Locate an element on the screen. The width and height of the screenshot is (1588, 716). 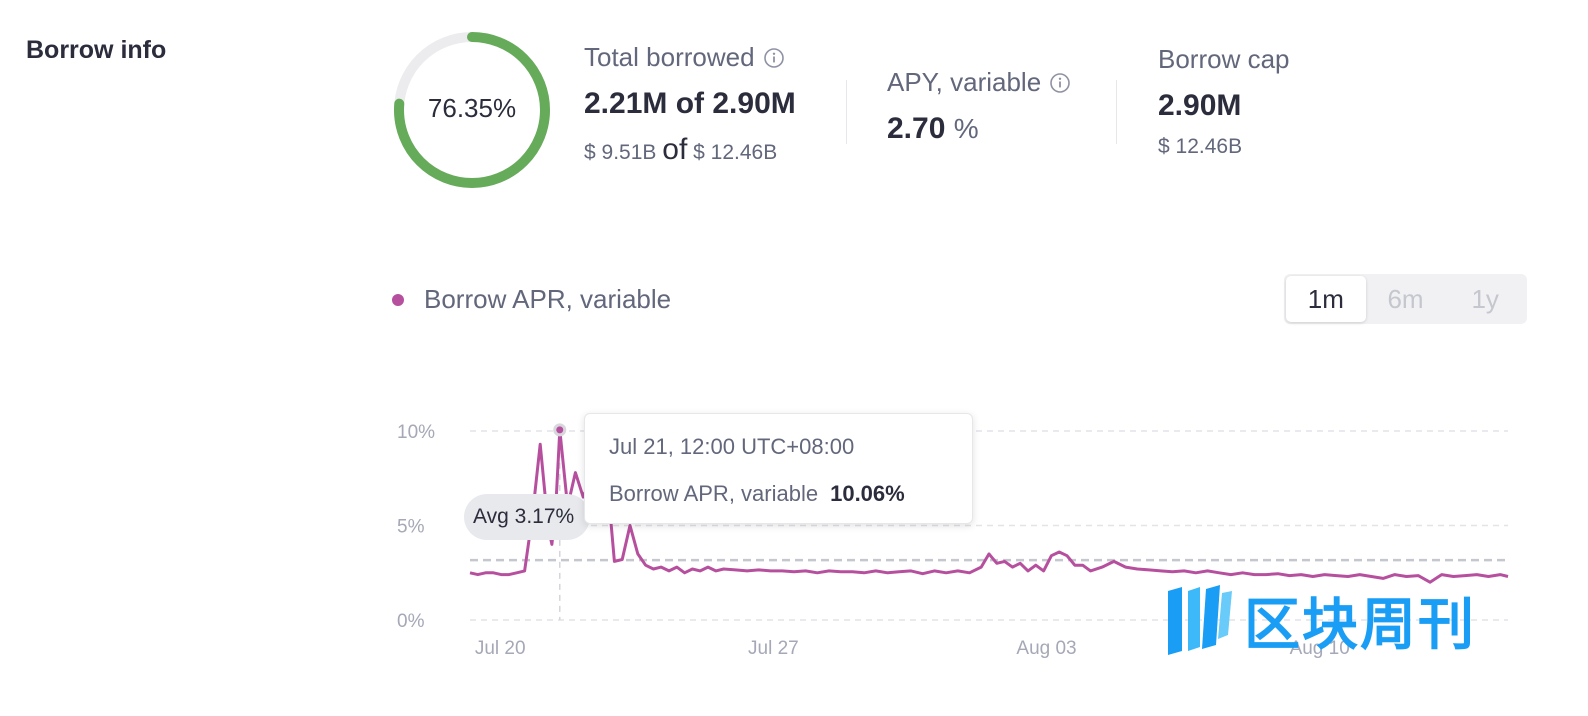
y-tick-label: 5% is located at coordinates (411, 527).